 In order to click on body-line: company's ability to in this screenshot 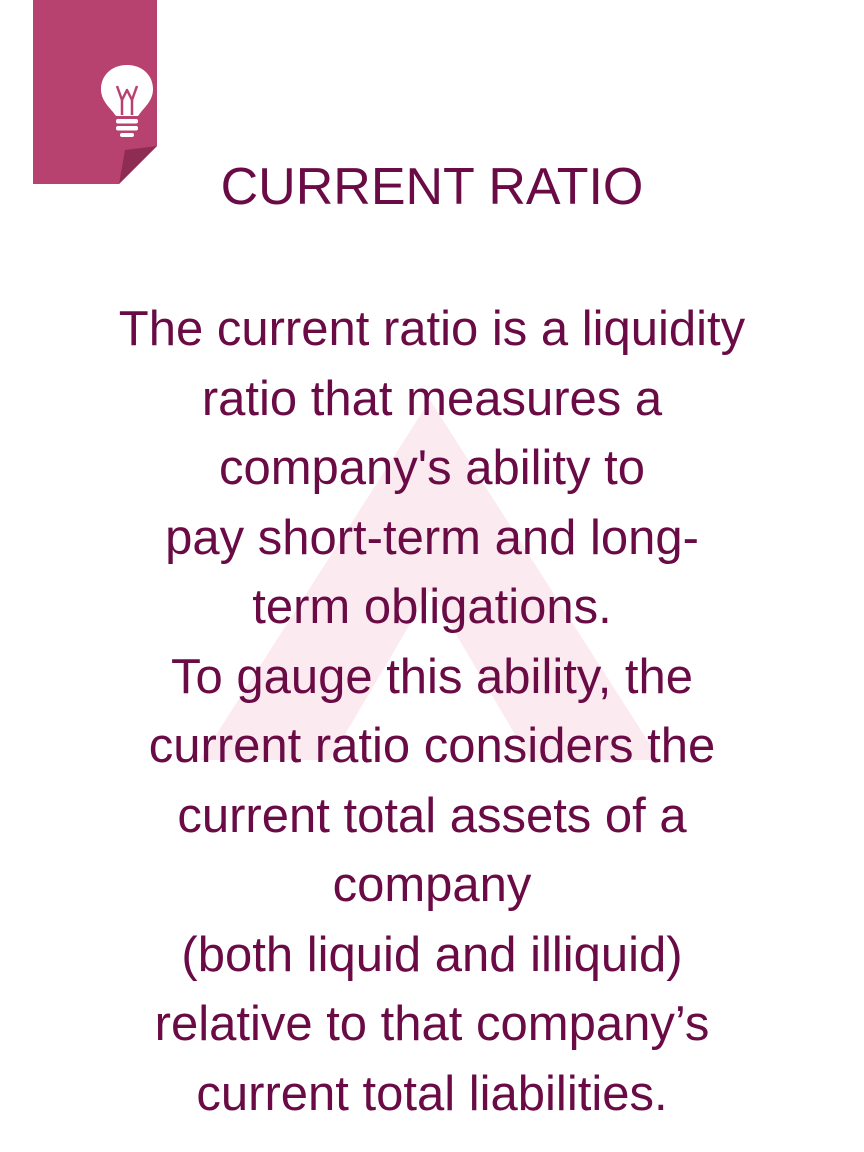, I will do `click(432, 468)`.